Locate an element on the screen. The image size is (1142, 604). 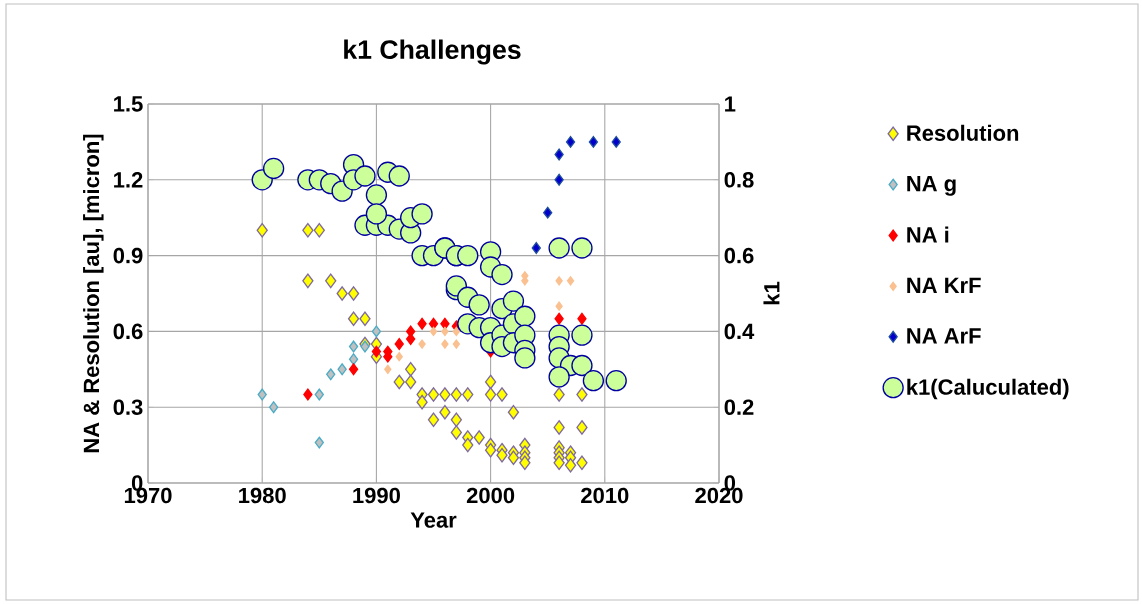
y-tick-label: 1.5 is located at coordinates (128, 104).